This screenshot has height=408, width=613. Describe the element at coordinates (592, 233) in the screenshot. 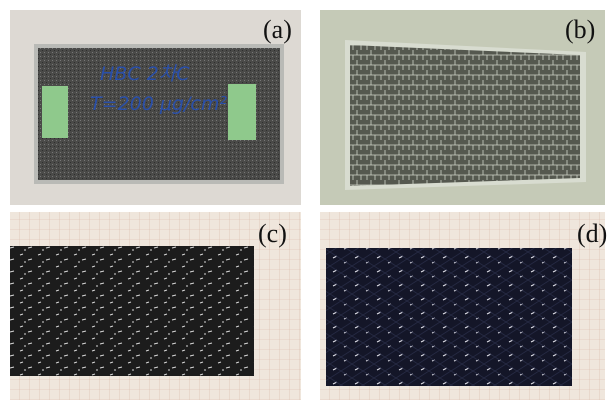

I see `panel-label: (d)` at that location.